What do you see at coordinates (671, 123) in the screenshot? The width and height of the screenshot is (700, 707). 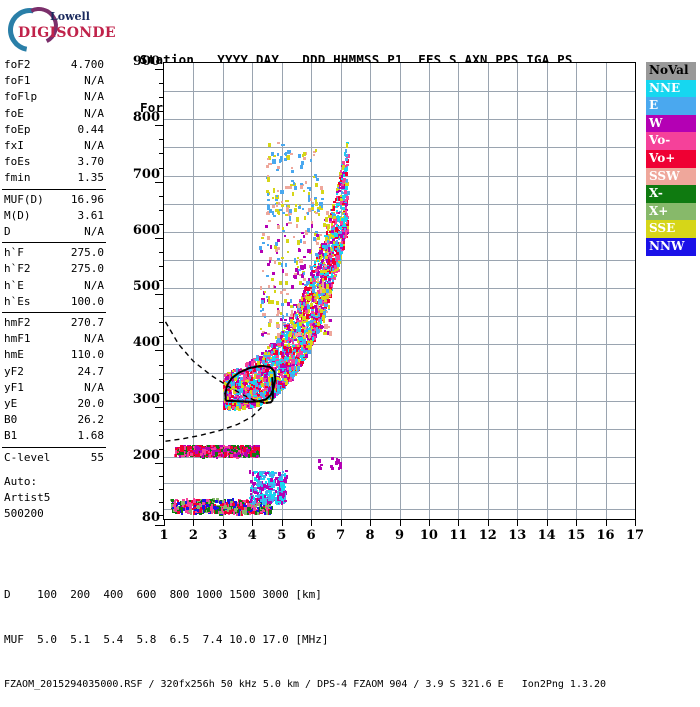 I see `legend-item-w: W` at bounding box center [671, 123].